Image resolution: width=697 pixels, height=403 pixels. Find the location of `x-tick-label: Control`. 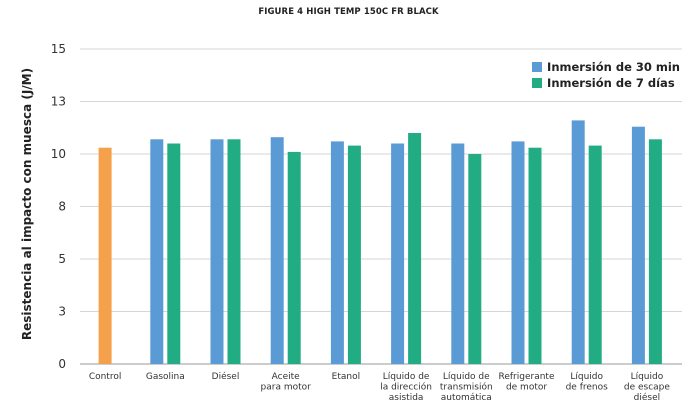

x-tick-label: Control is located at coordinates (105, 377).